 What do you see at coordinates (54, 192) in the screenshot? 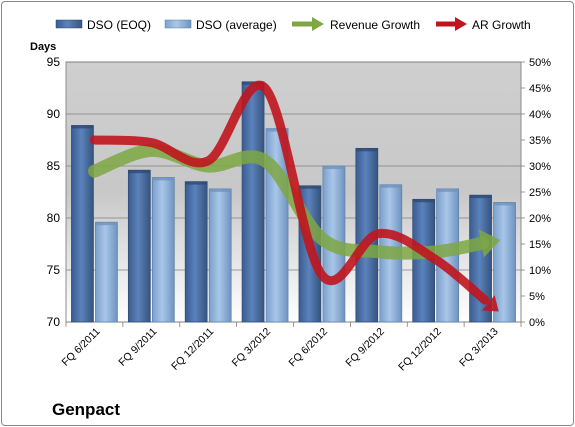
I see `y-axis-left: 70 75 80 85 90 95` at bounding box center [54, 192].